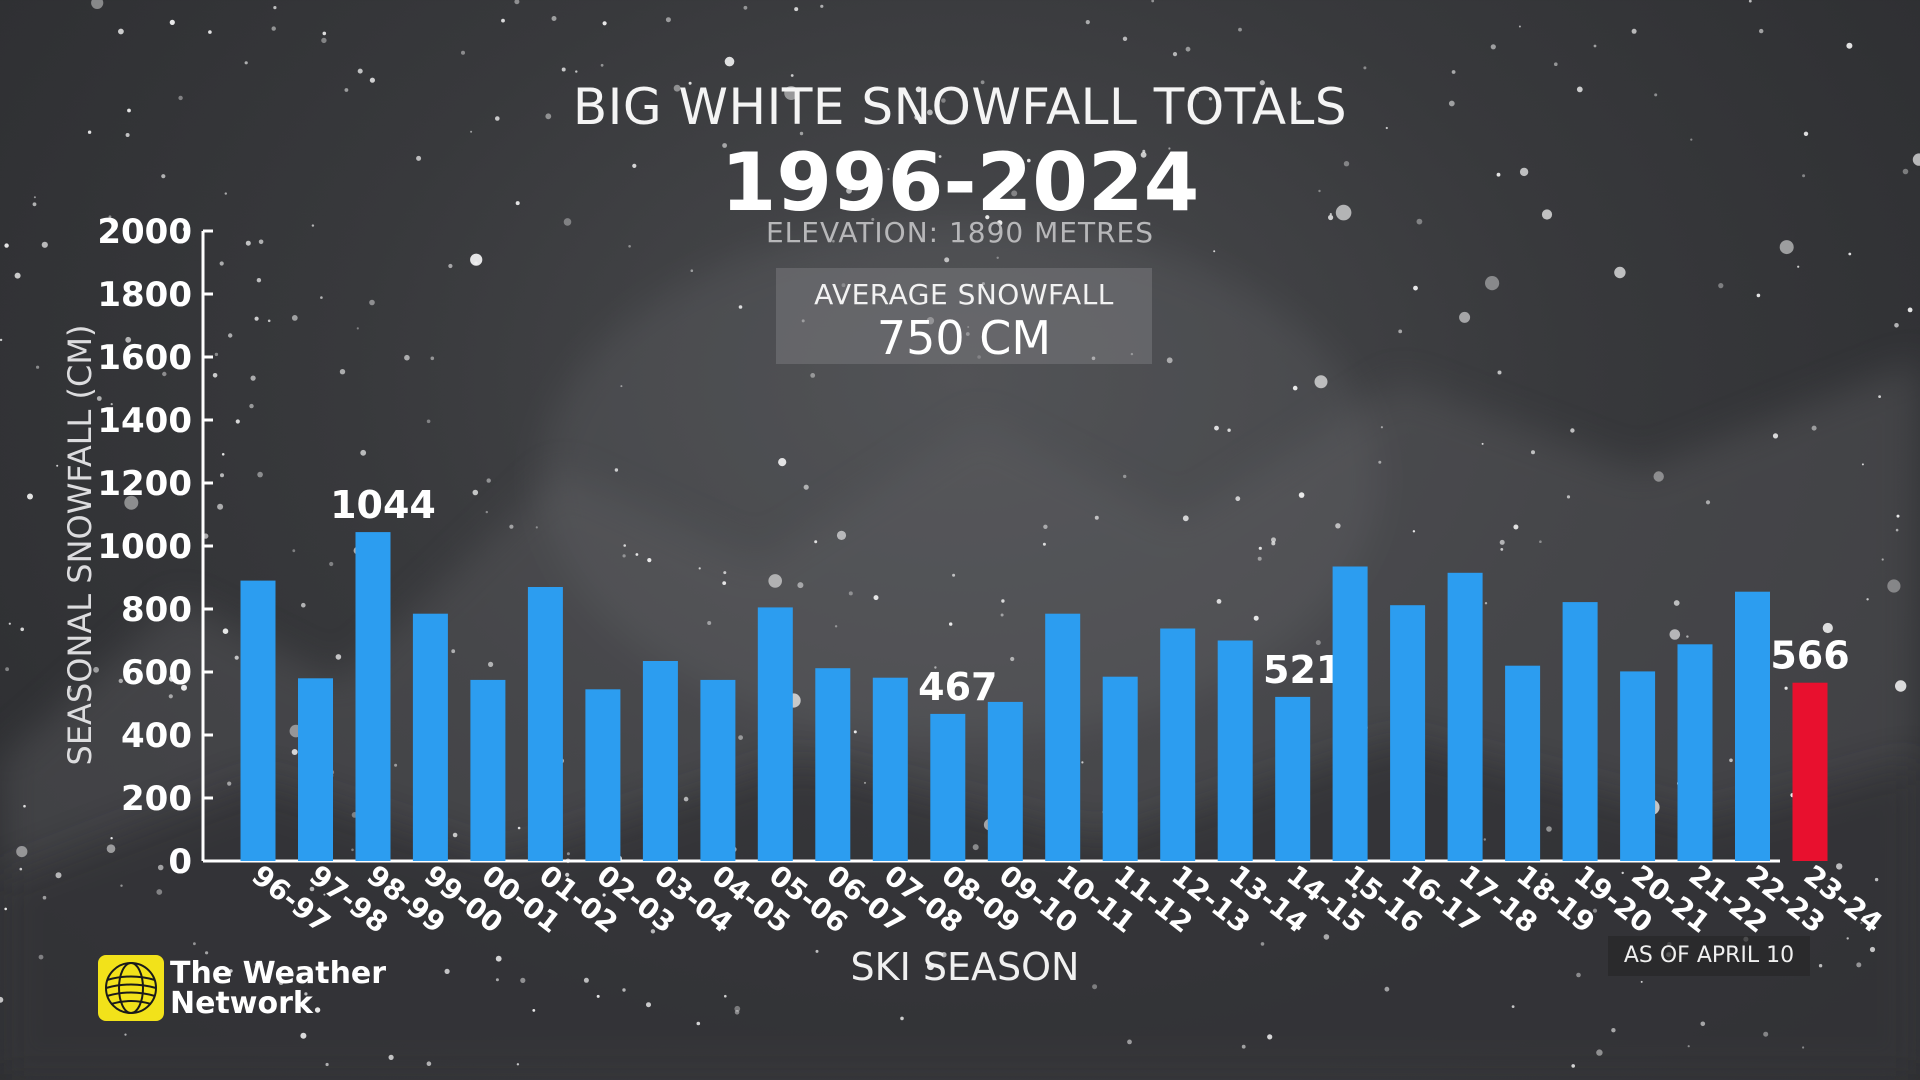  I want to click on y-tick-label: 600, so click(156, 673).